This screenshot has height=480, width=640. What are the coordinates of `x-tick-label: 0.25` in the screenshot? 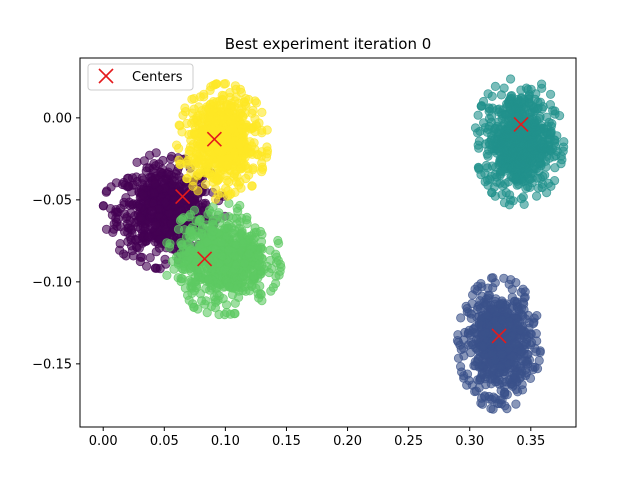 It's located at (408, 441).